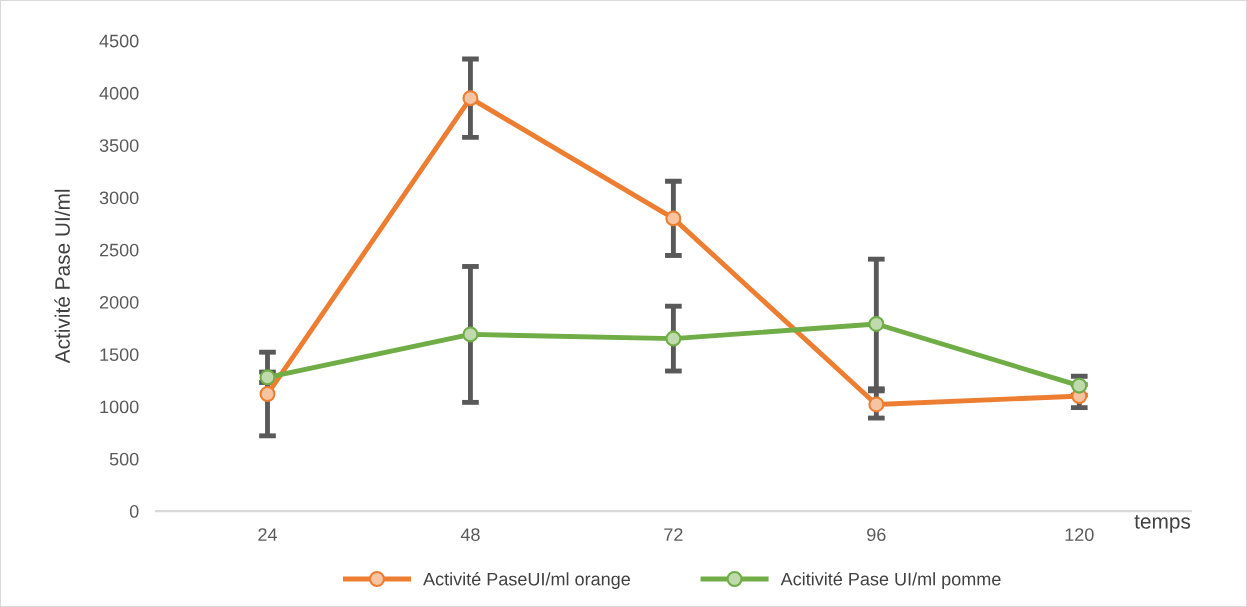 The height and width of the screenshot is (607, 1247). What do you see at coordinates (1162, 524) in the screenshot?
I see `x-axis-title: temps` at bounding box center [1162, 524].